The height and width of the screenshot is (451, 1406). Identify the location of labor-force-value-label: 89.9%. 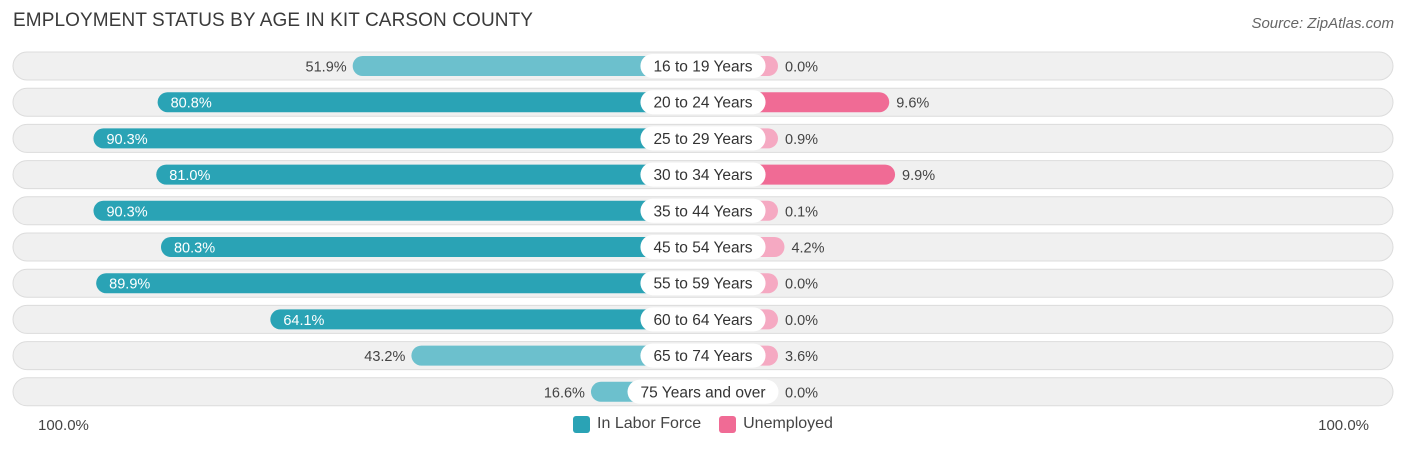
(129, 285).